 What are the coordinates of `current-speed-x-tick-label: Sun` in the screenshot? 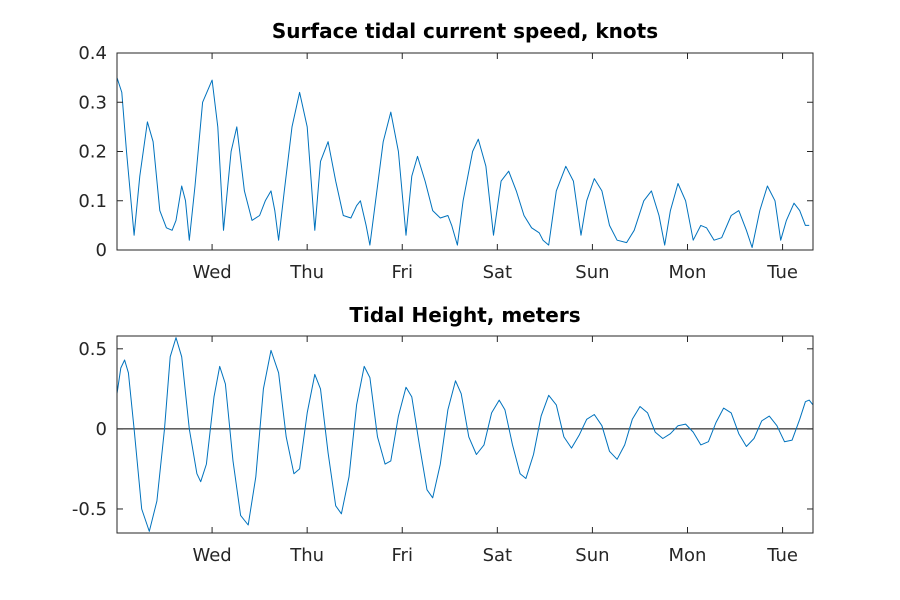 It's located at (592, 272).